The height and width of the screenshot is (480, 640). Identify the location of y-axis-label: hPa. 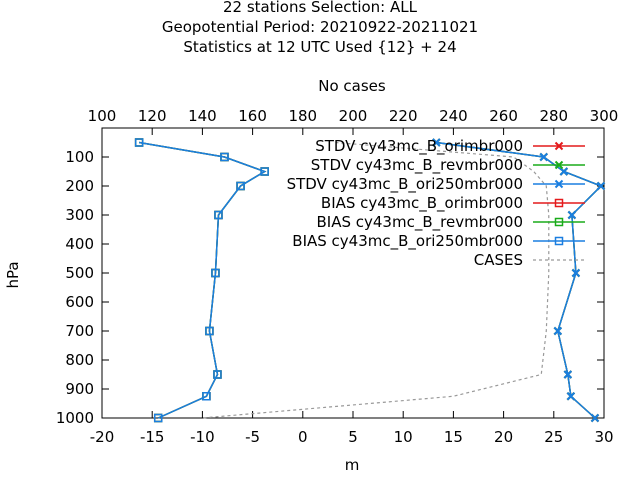
(13, 274).